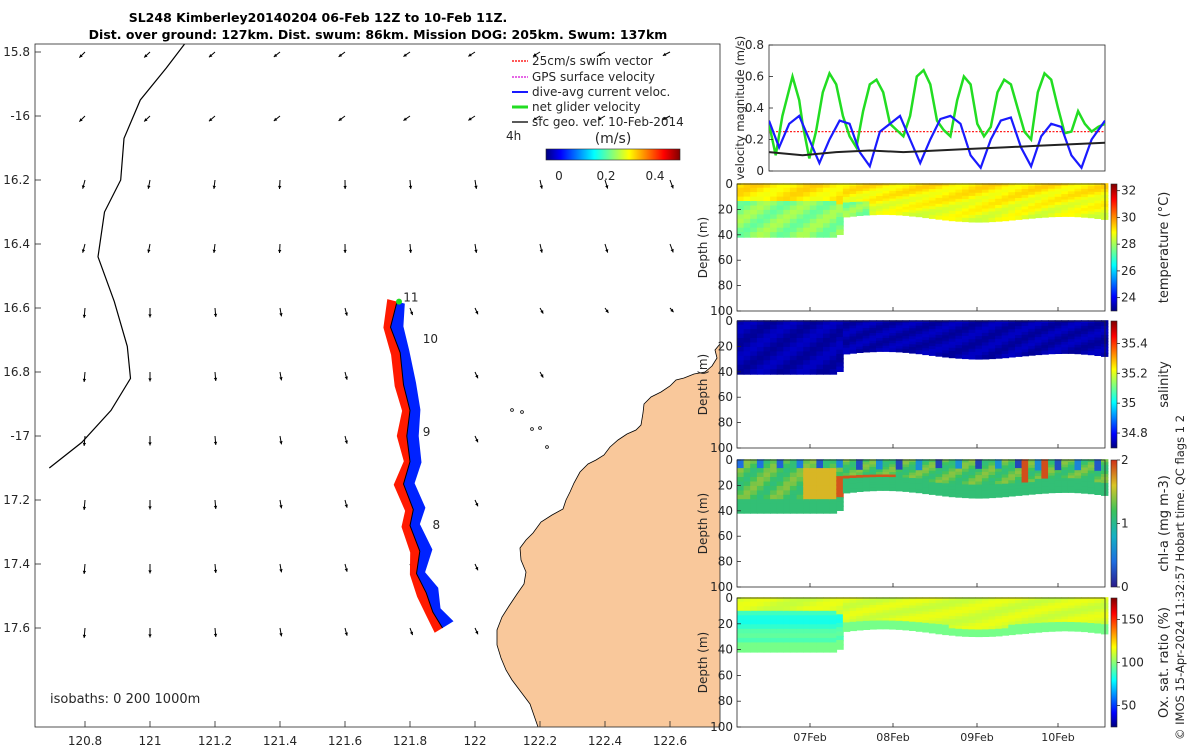  What do you see at coordinates (513, 136) in the screenshot?
I see `time-step-label: 4h` at bounding box center [513, 136].